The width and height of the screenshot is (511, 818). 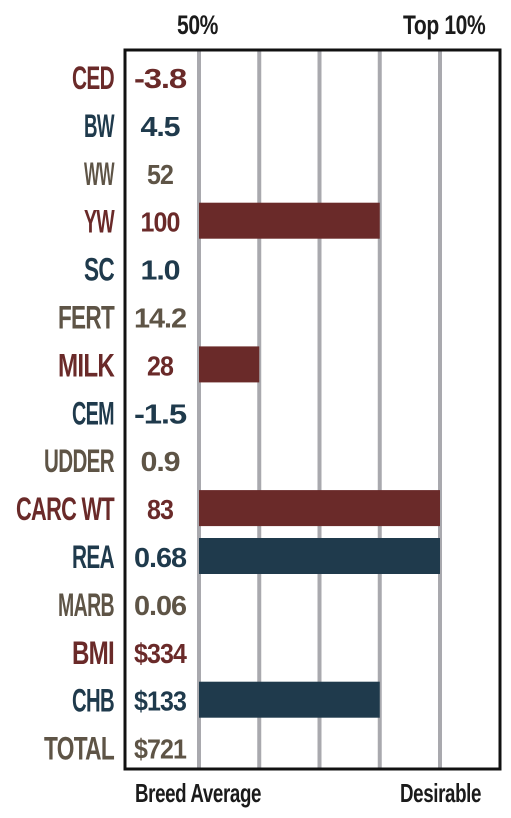 I want to click on desirable-label: Desirable, so click(x=441, y=793).